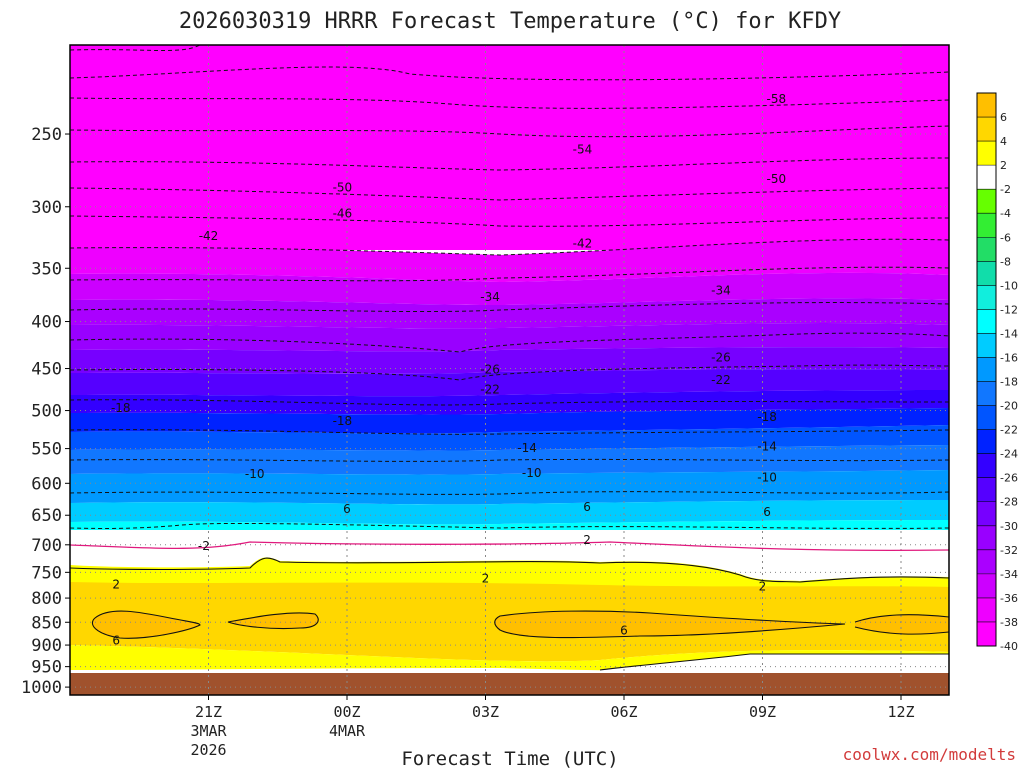  Describe the element at coordinates (1009, 598) in the screenshot. I see `colorbar-label: -36` at that location.